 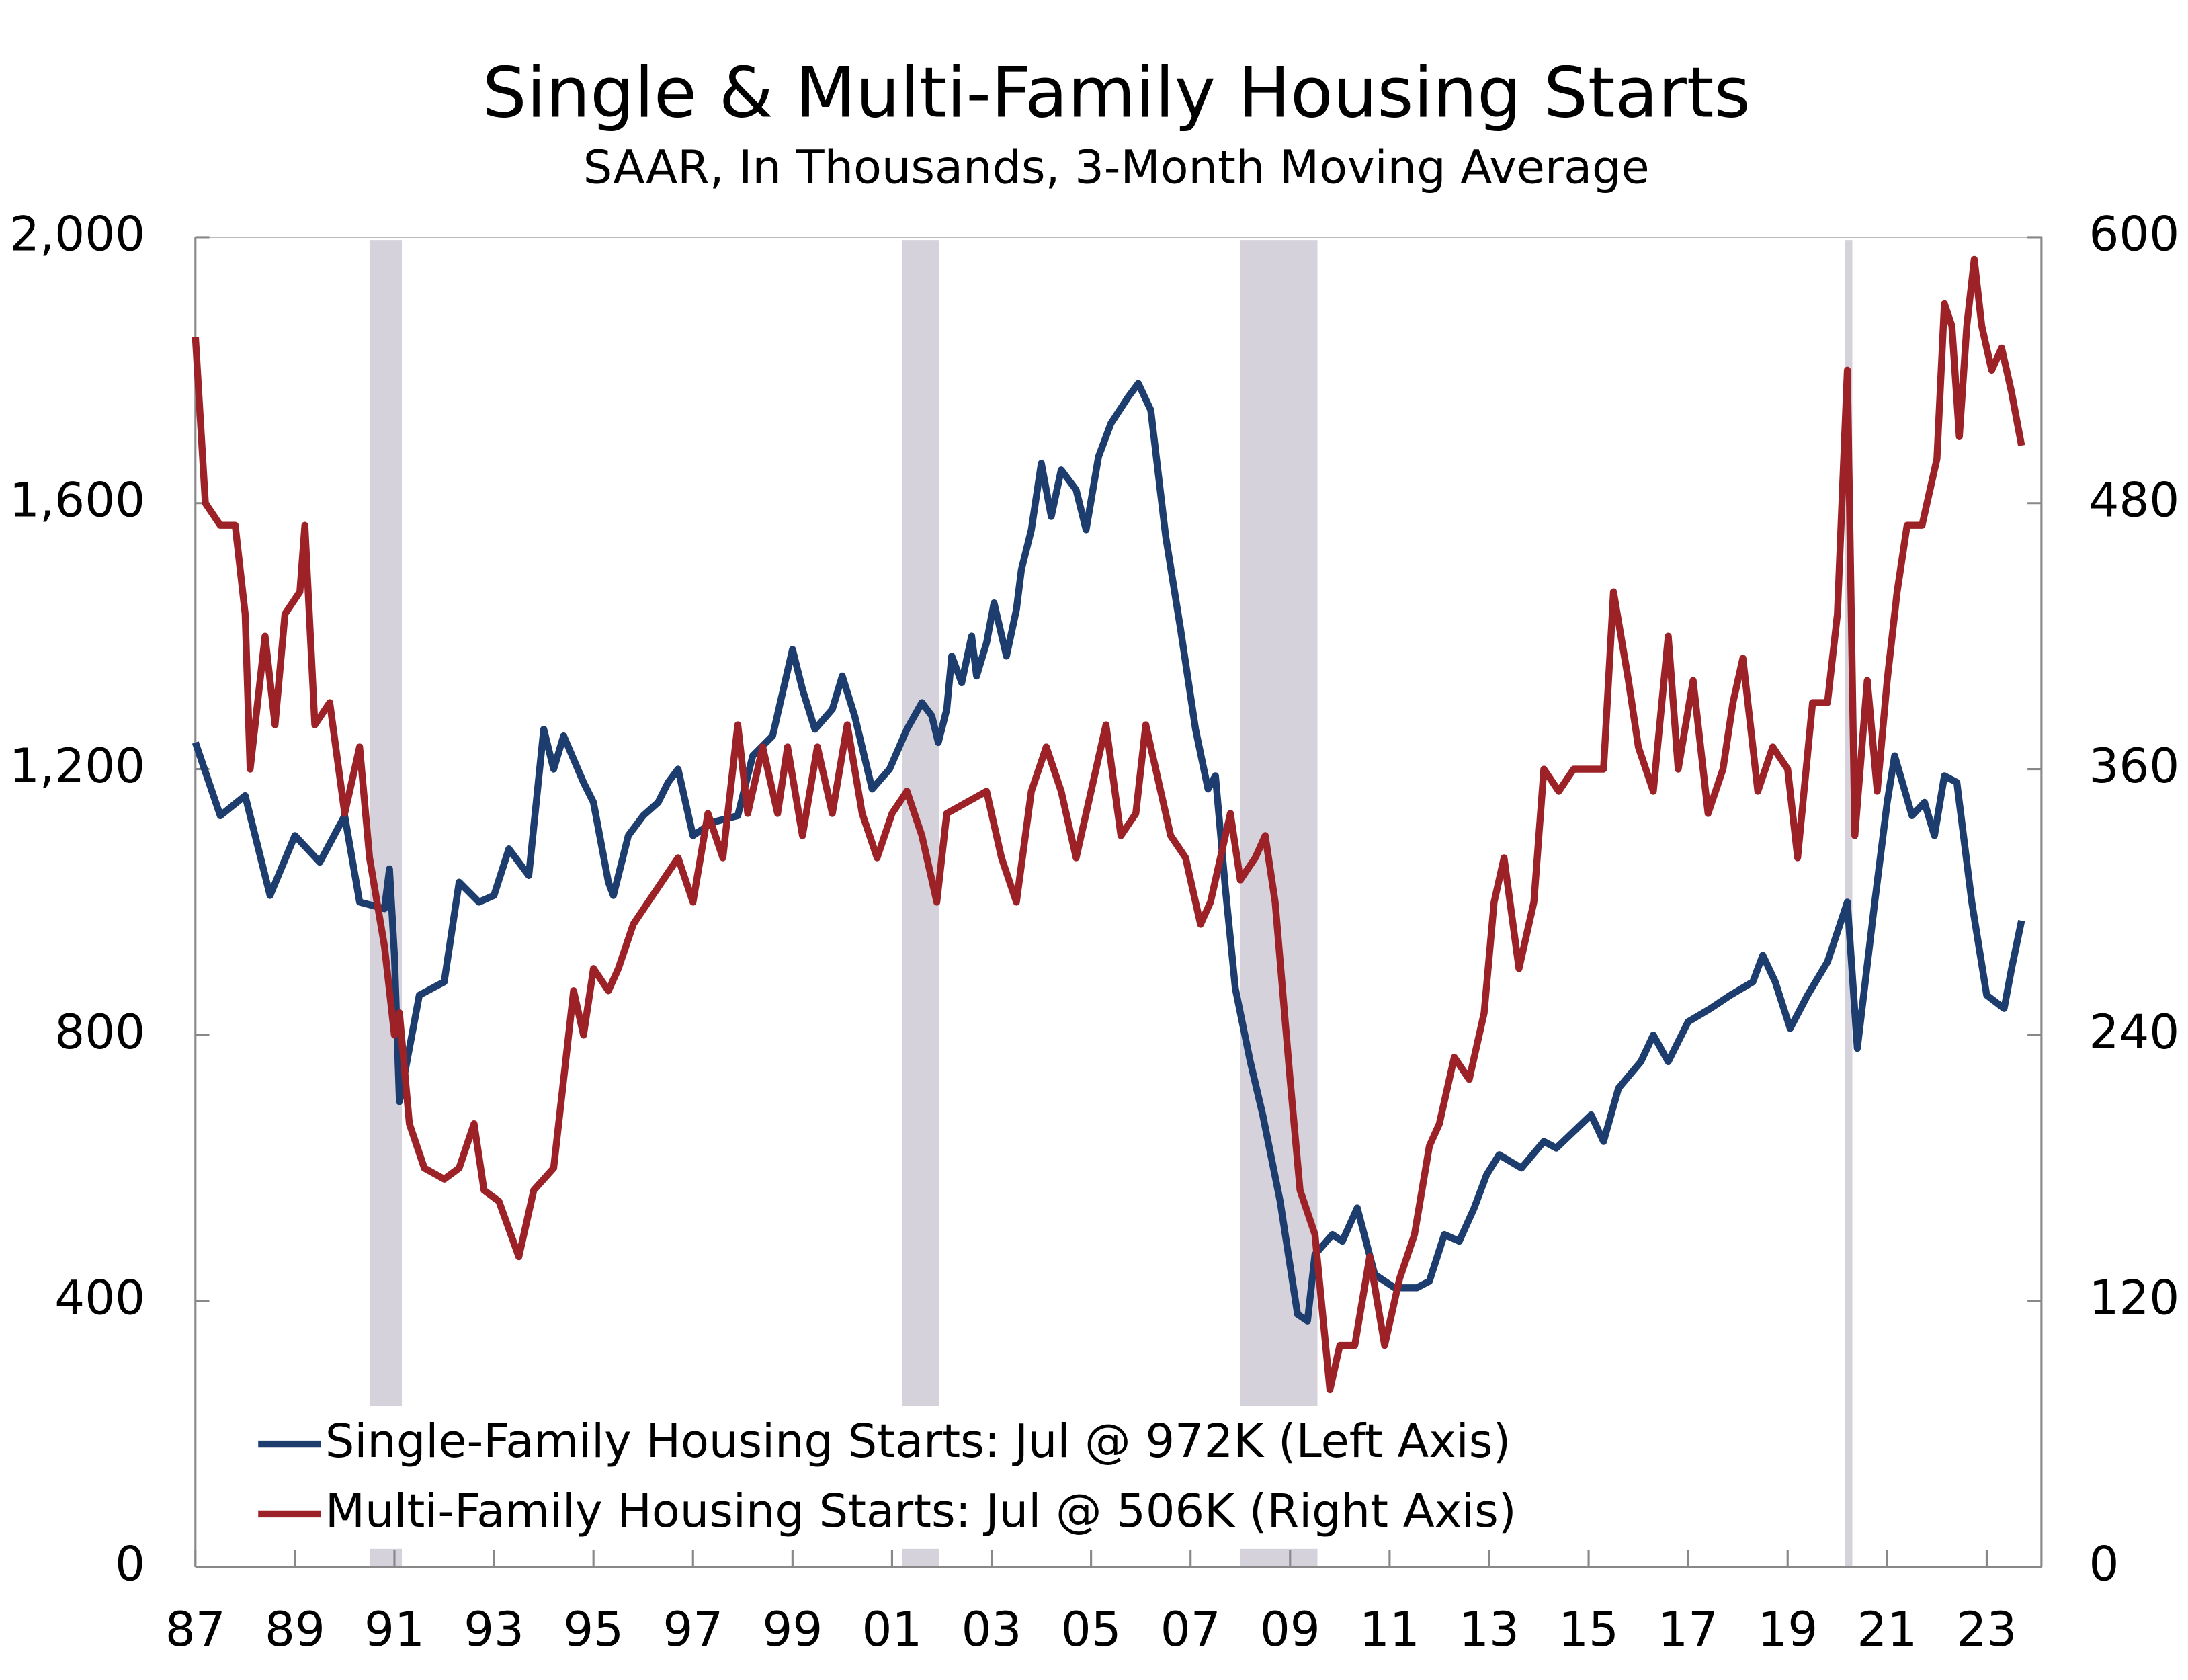 I want to click on x-tick-label: 23, so click(x=1987, y=1629).